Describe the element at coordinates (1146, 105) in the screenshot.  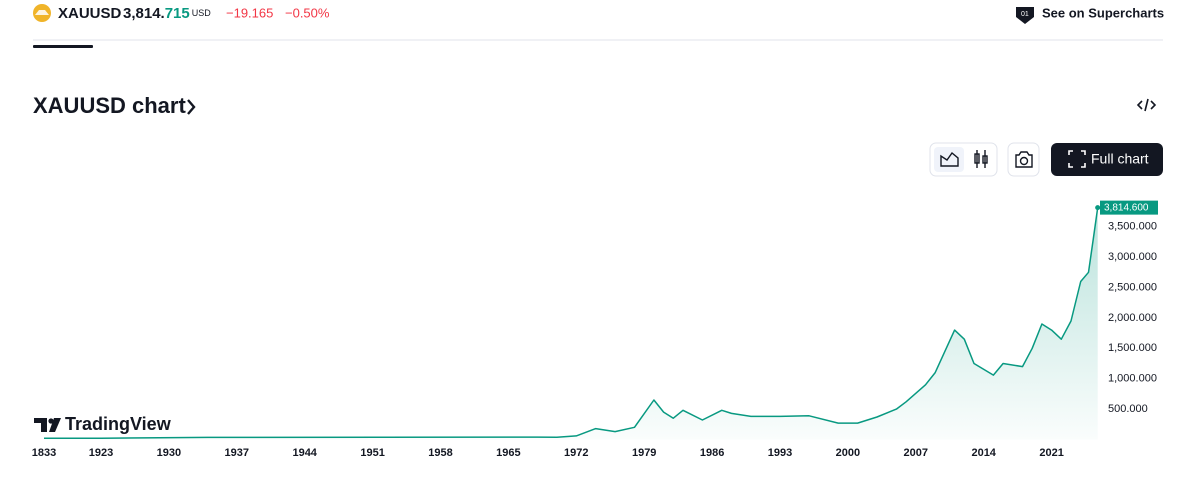
I see `embed-icon` at that location.